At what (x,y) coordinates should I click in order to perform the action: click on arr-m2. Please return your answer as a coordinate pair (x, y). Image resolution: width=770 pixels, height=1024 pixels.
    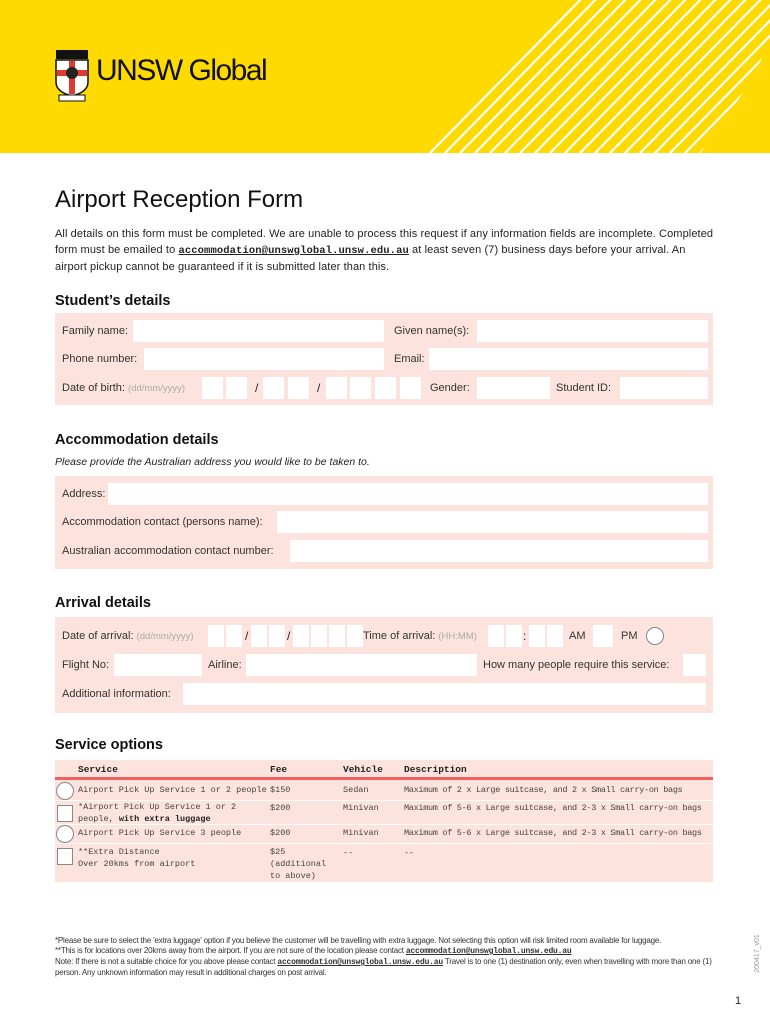
    Looking at the image, I should click on (277, 636).